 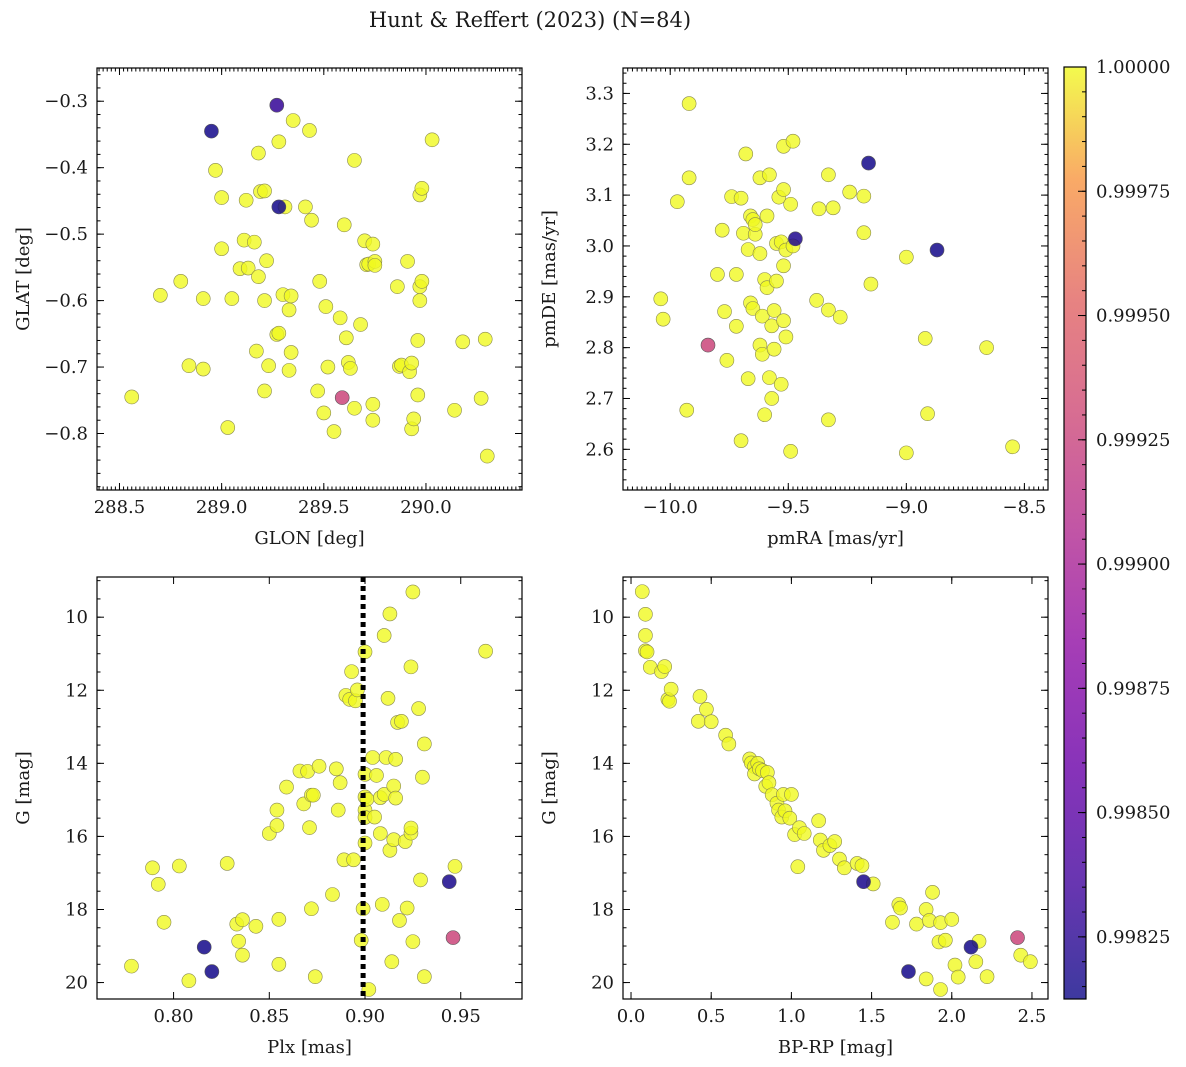 What do you see at coordinates (66, 301) in the screenshot?
I see `y-tick-label: −0.6` at bounding box center [66, 301].